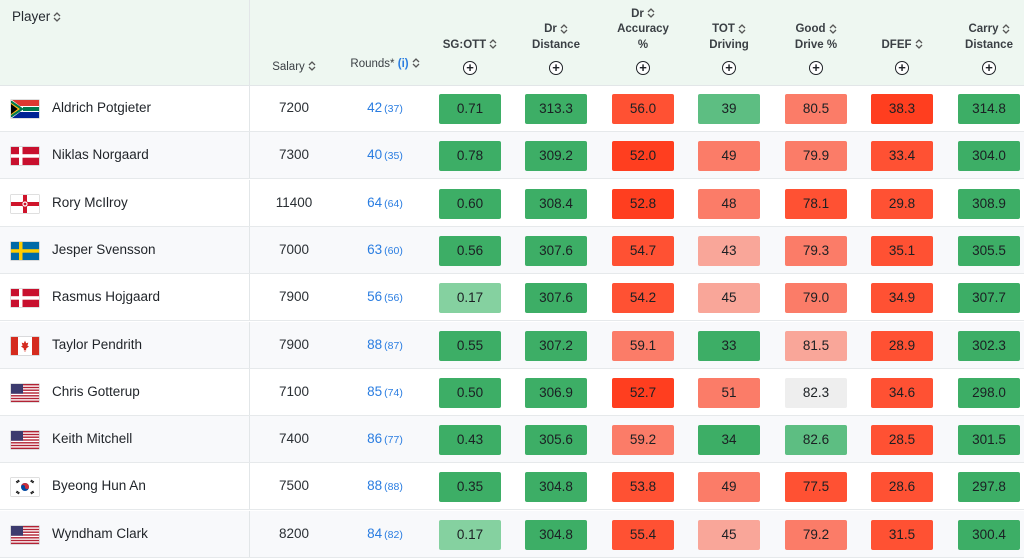 The width and height of the screenshot is (1024, 558). What do you see at coordinates (375, 486) in the screenshot?
I see `rounds-value: 88` at bounding box center [375, 486].